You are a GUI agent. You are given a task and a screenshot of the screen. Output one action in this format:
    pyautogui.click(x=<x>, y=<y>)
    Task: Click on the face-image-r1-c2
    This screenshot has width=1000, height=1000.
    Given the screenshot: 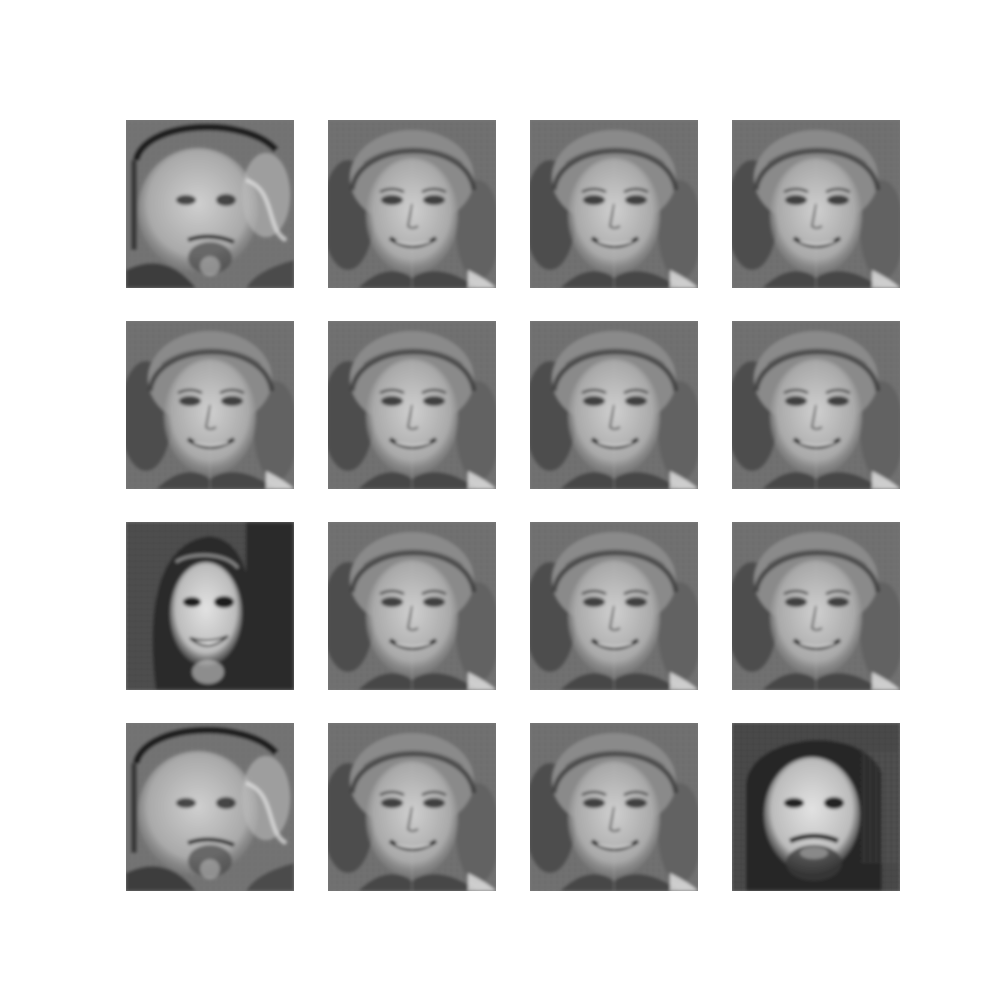 What is the action you would take?
    pyautogui.click(x=412, y=204)
    